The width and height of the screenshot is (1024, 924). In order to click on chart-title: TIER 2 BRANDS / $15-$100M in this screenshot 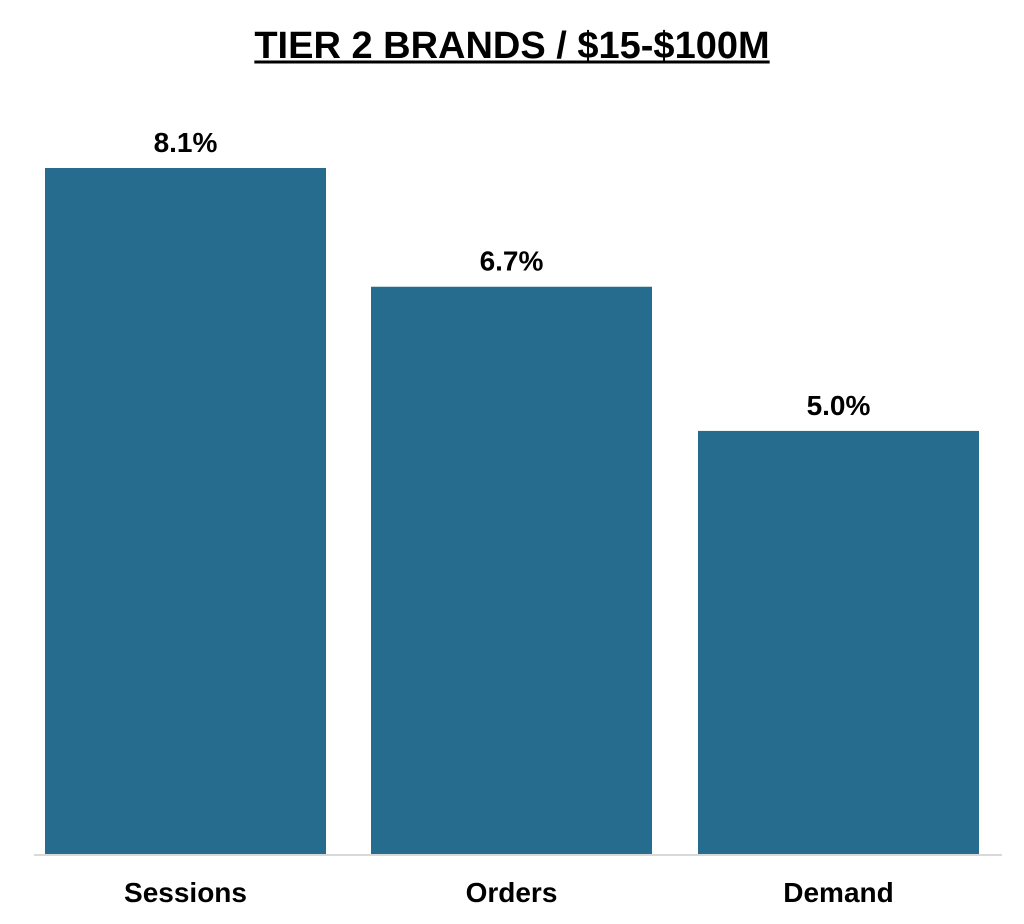, I will do `click(511, 46)`.